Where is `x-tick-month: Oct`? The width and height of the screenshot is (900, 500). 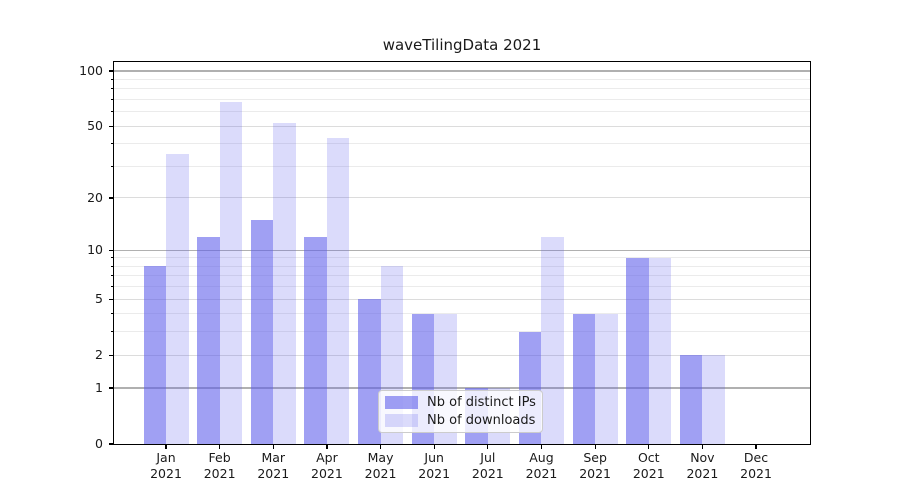
x-tick-month: Oct is located at coordinates (648, 457).